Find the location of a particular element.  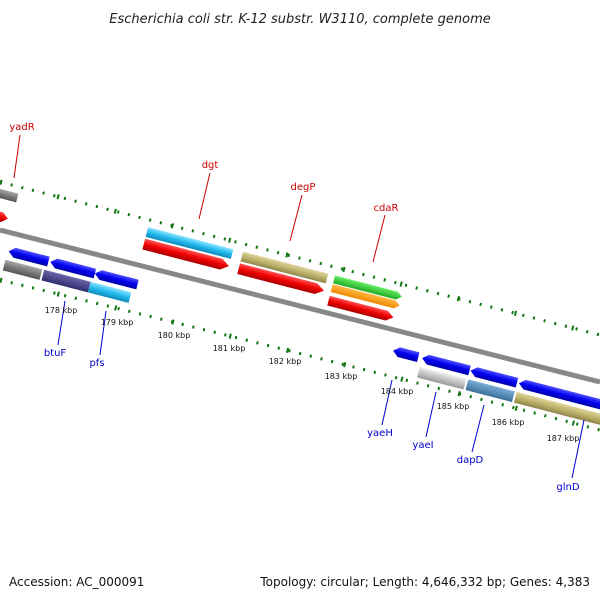

position-tick-label: 187 kbp is located at coordinates (563, 438).